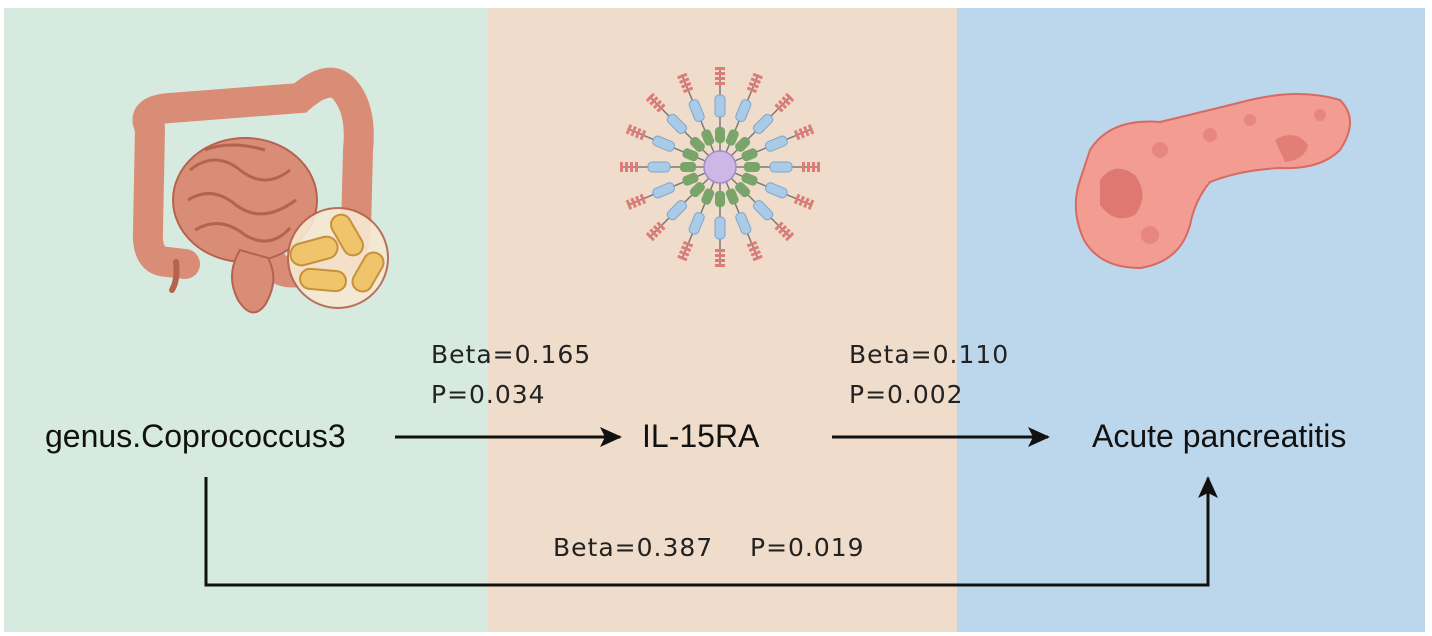  Describe the element at coordinates (906, 394) in the screenshot. I see `stat-p-b: P=0.002` at that location.